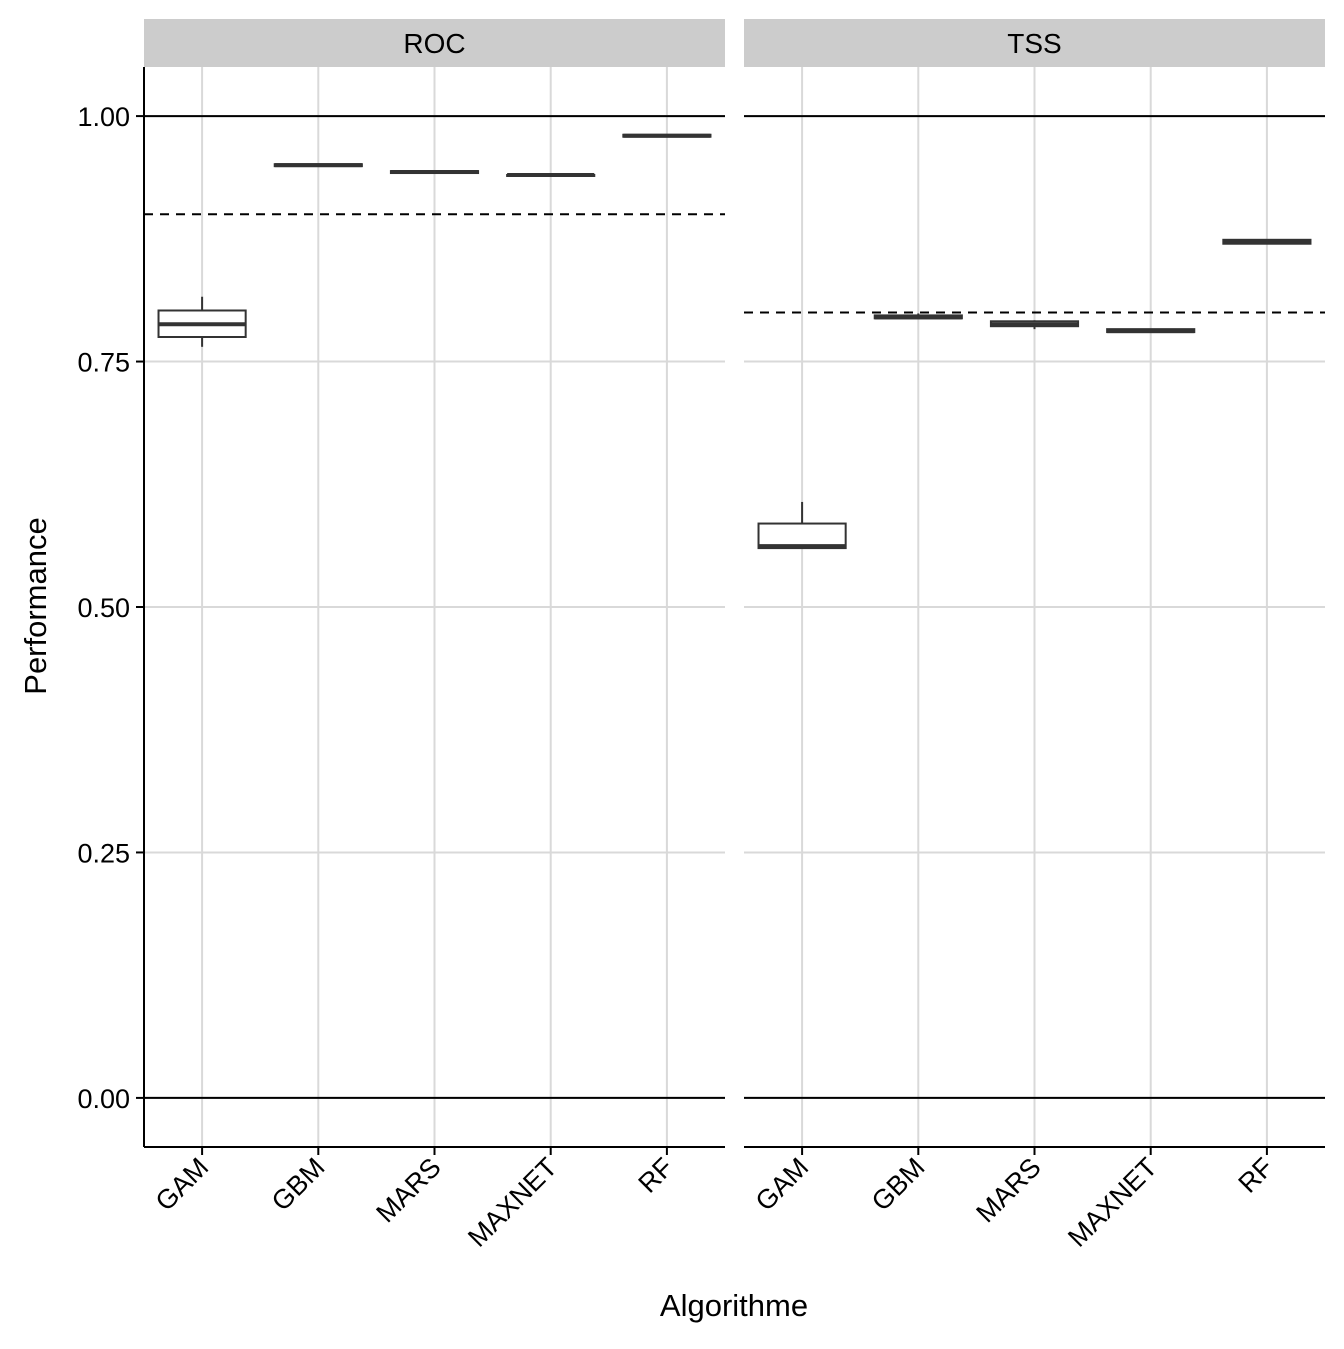 The image size is (1344, 1349). I want to click on box-iqr, so click(802, 536).